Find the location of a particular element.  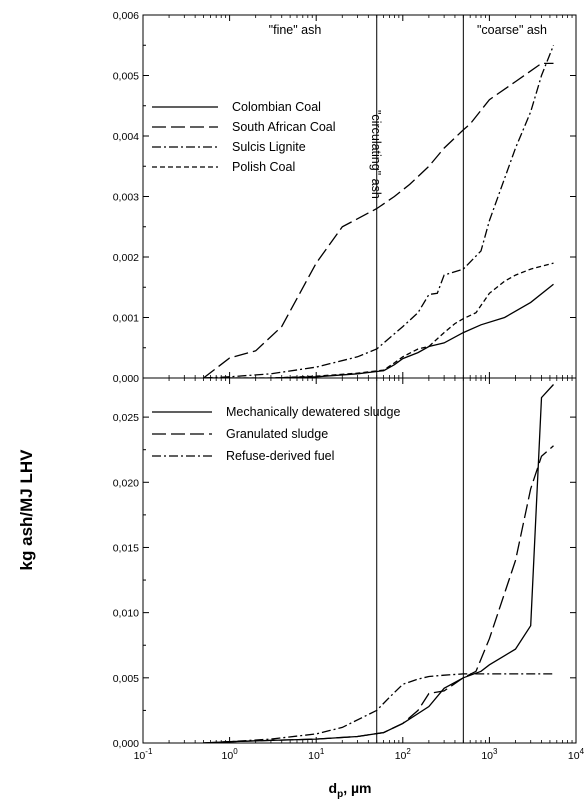

x-tick-label: 10⁰ is located at coordinates (230, 754).